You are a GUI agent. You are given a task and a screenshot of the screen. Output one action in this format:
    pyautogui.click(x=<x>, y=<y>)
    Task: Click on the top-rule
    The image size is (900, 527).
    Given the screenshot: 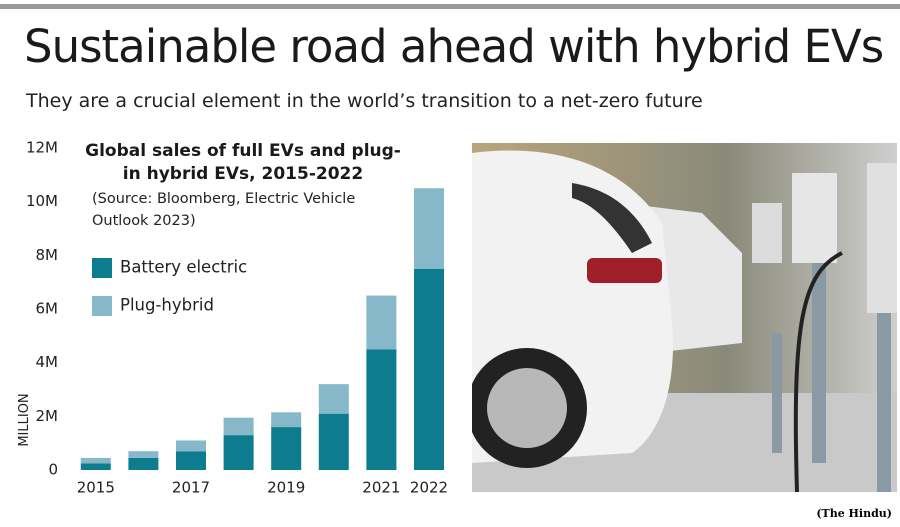 What is the action you would take?
    pyautogui.click(x=450, y=6)
    